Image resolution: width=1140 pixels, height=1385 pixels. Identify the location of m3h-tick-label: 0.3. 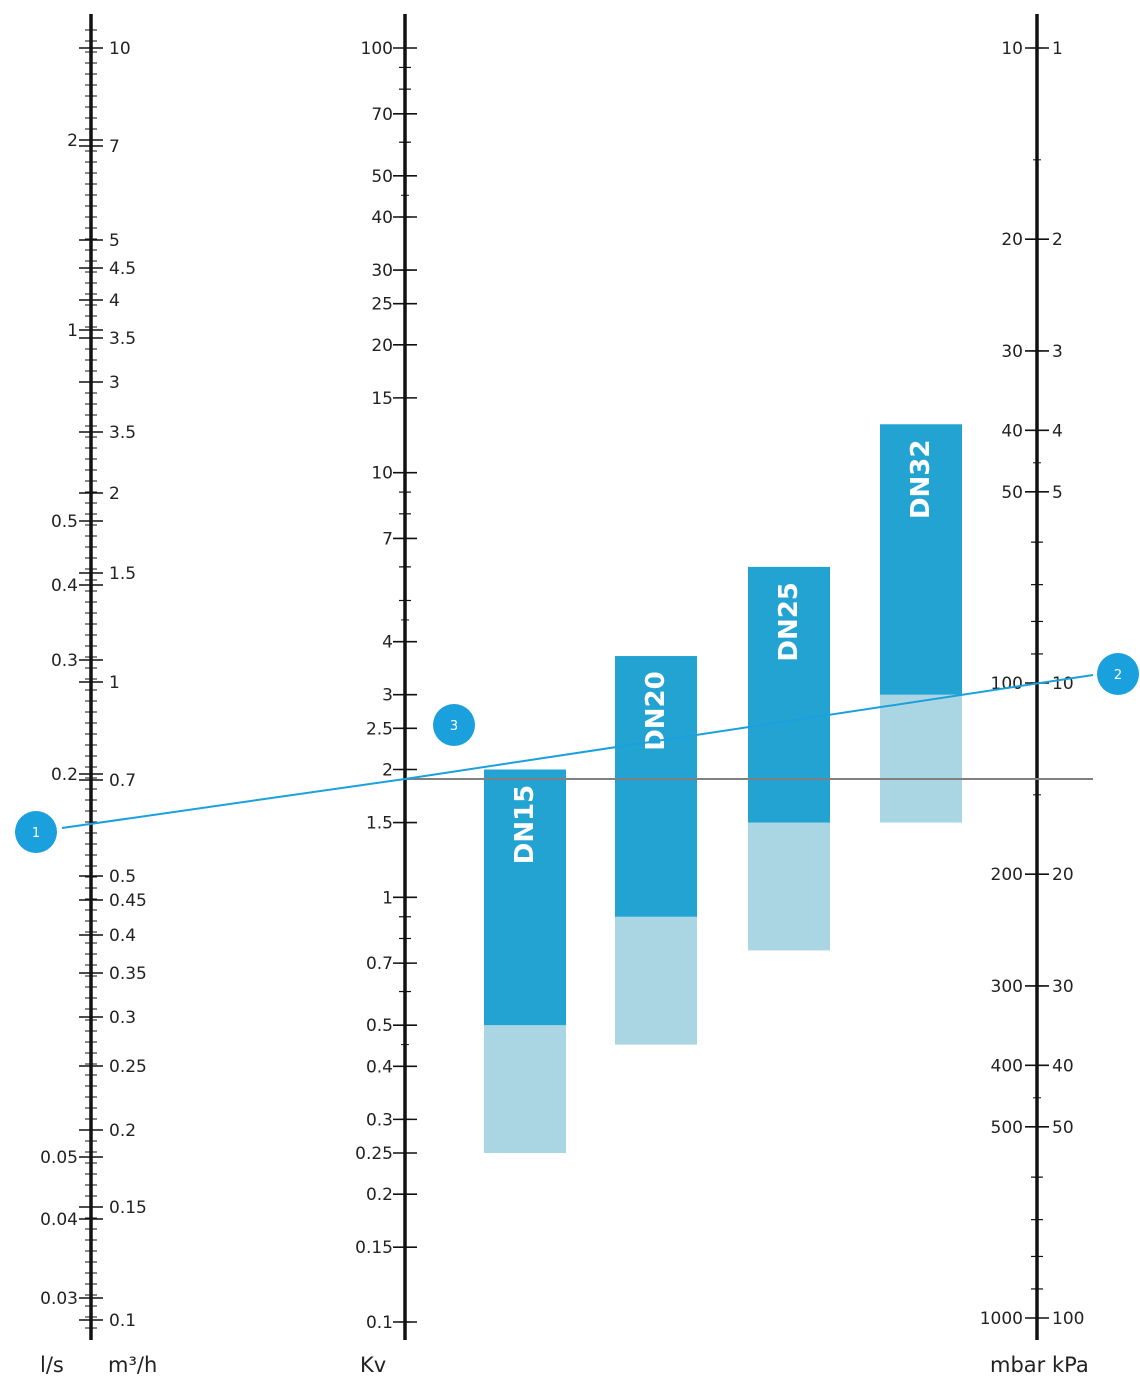
(122, 1018).